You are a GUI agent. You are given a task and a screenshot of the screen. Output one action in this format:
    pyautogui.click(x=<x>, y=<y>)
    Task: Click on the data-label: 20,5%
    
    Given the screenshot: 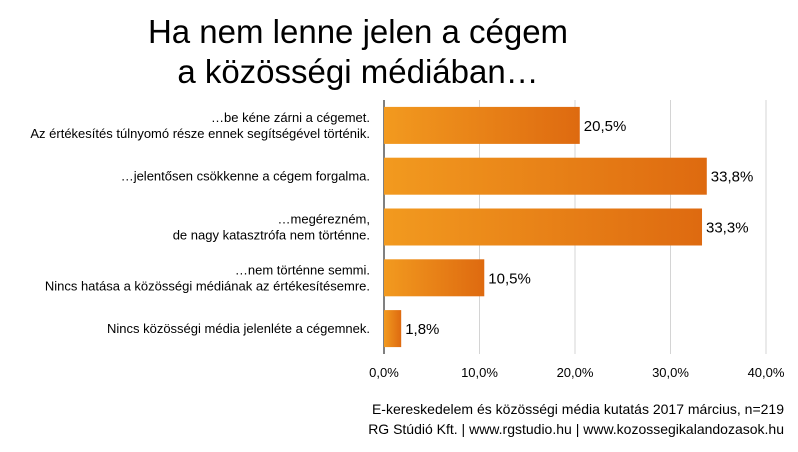 What is the action you would take?
    pyautogui.click(x=605, y=126)
    